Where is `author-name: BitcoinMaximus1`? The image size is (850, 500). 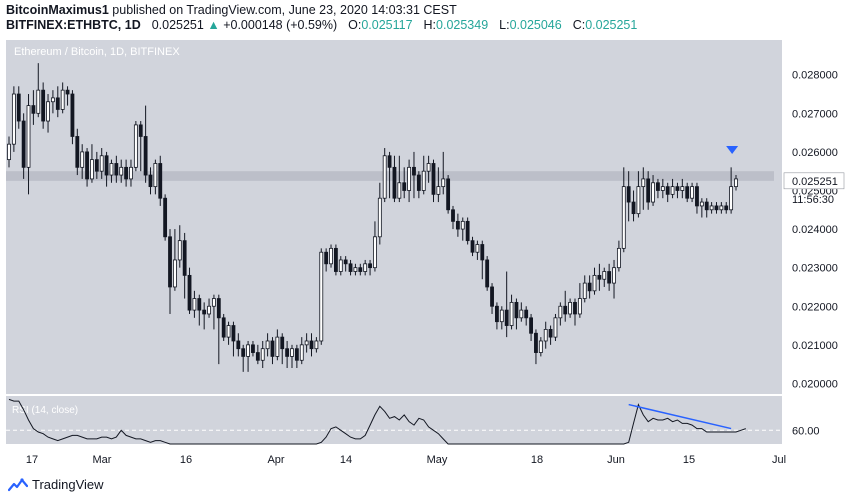
author-name: BitcoinMaximus1 is located at coordinates (57, 10).